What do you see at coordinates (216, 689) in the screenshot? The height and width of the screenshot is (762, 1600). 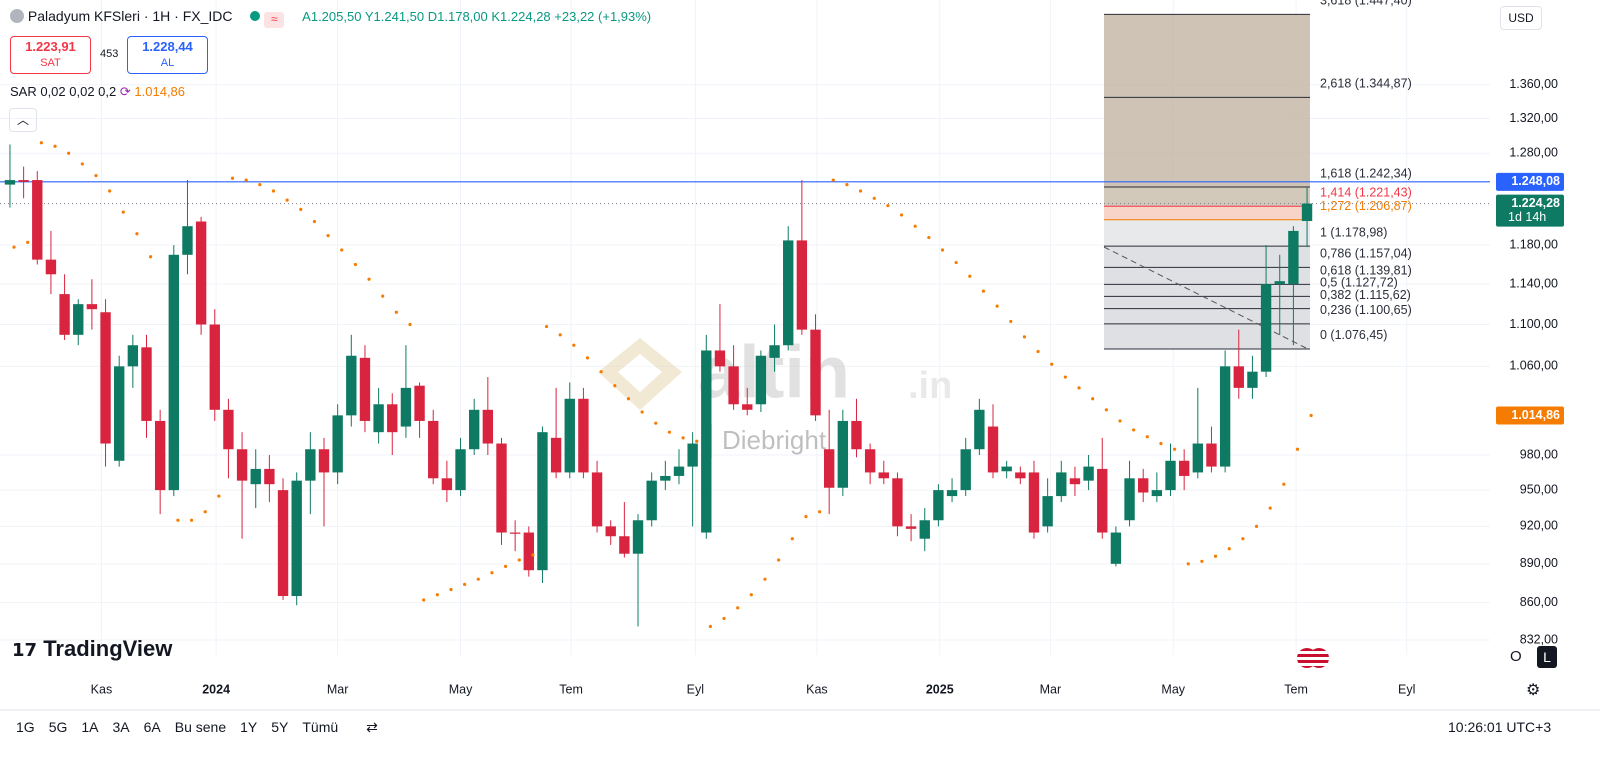 I see `x-tick-label: 2024` at bounding box center [216, 689].